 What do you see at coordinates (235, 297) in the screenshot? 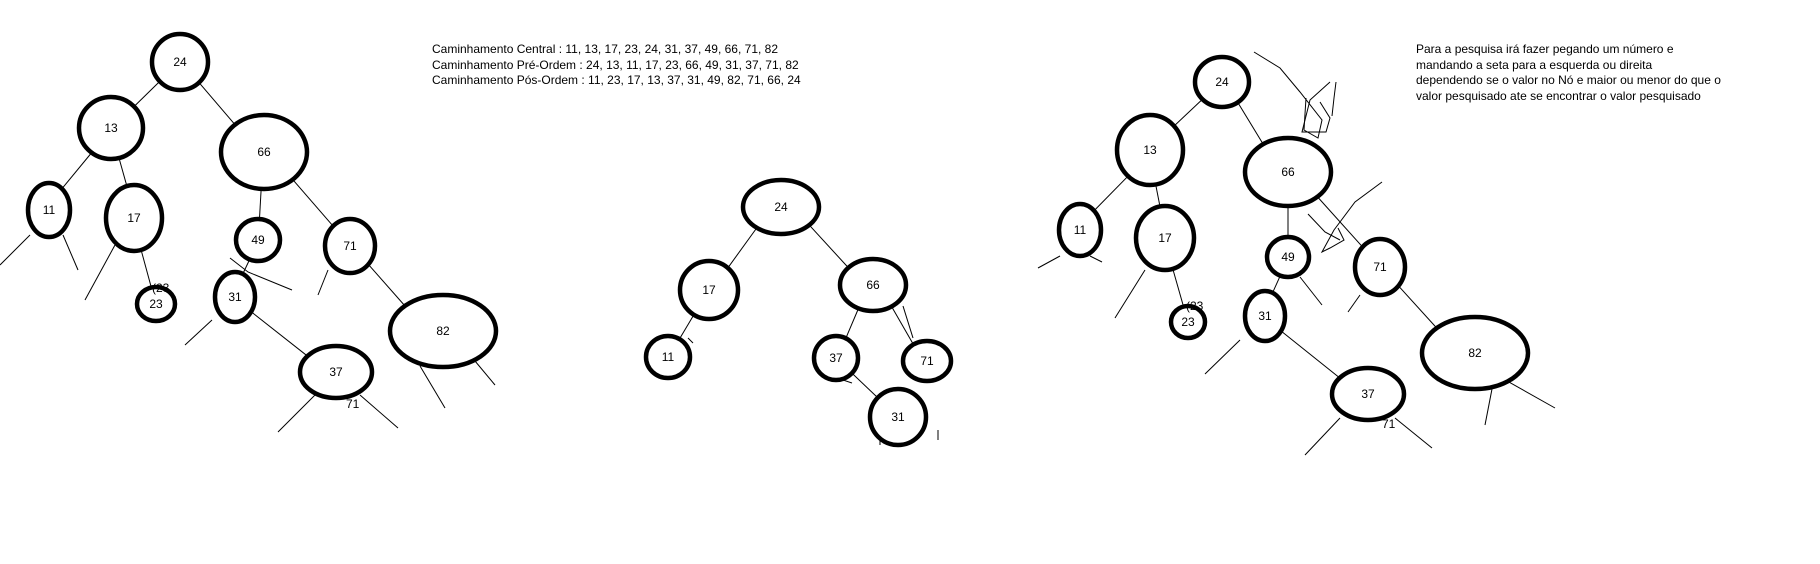
I see `tree-1-node-label: 31` at bounding box center [235, 297].